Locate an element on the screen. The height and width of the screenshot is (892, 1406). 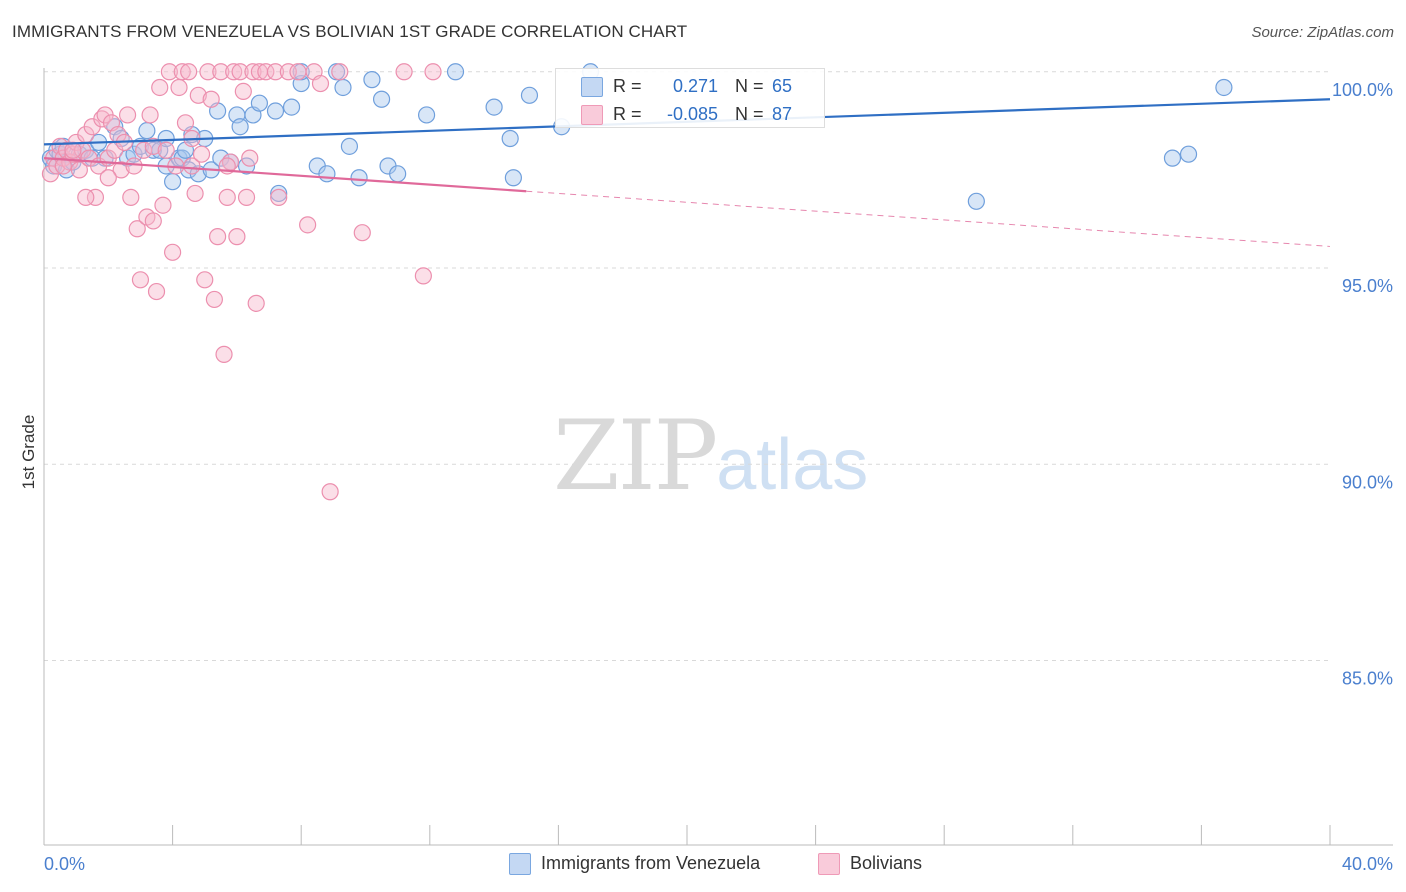
bolivian-trend-line is located at coordinates (285, 175).